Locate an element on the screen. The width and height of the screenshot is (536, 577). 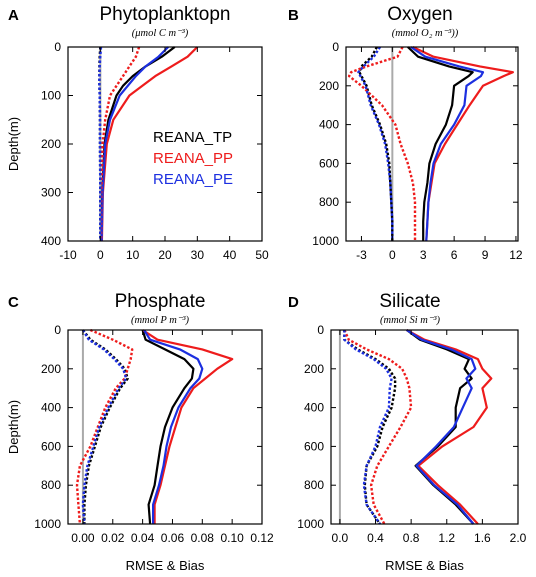
legend-item-pe: REANA_PE is located at coordinates (193, 179).